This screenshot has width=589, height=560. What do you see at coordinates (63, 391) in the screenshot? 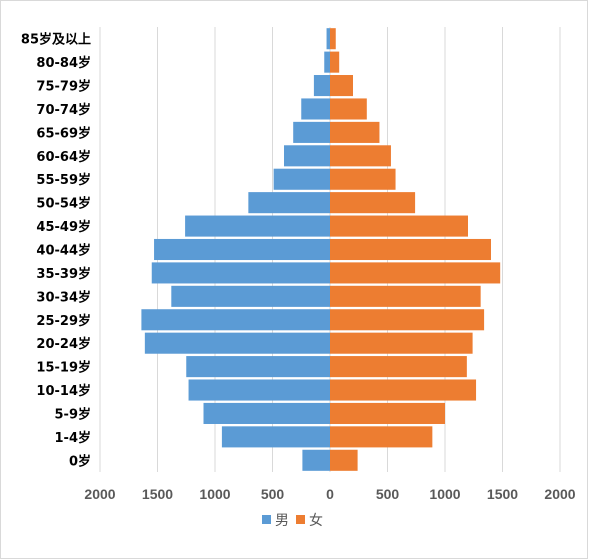
I see `y-tick-label: 10-14岁` at bounding box center [63, 391].